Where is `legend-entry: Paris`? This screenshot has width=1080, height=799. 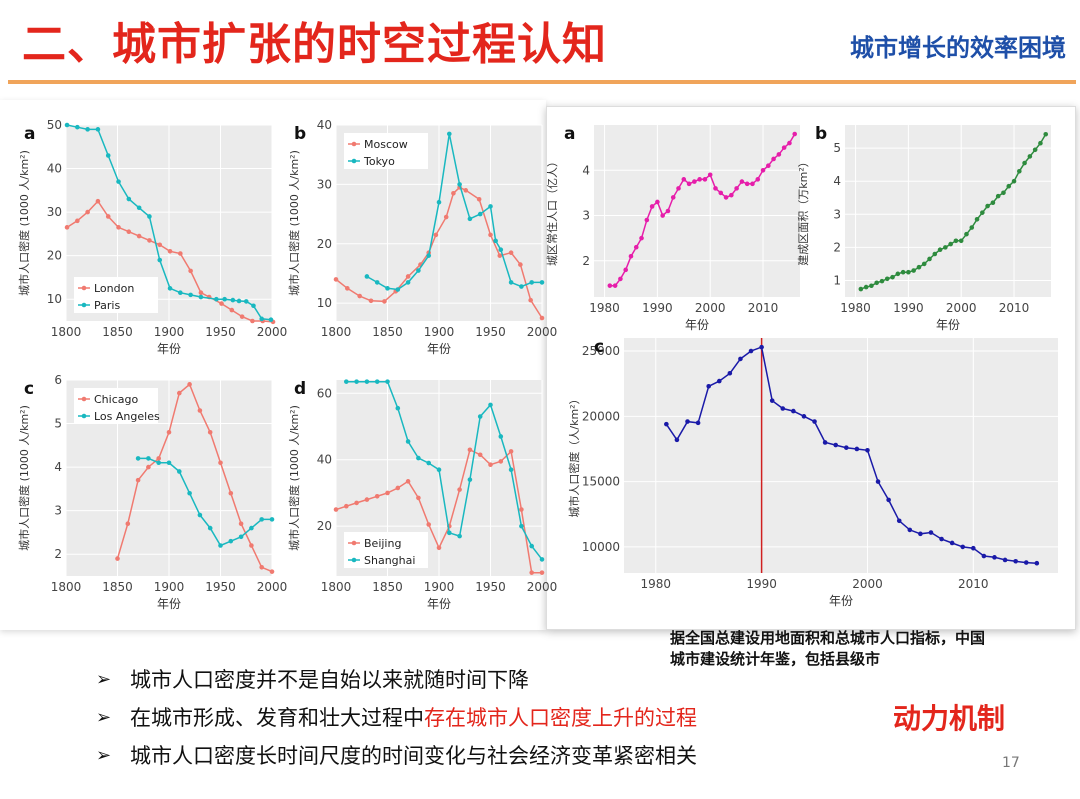 legend-entry: Paris is located at coordinates (107, 305).